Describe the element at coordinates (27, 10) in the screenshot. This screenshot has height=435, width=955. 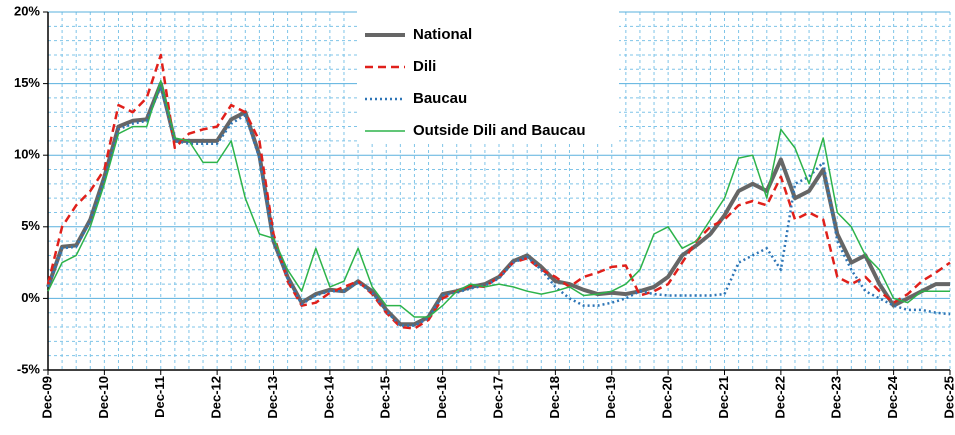
I see `y-tick-label: 20%` at that location.